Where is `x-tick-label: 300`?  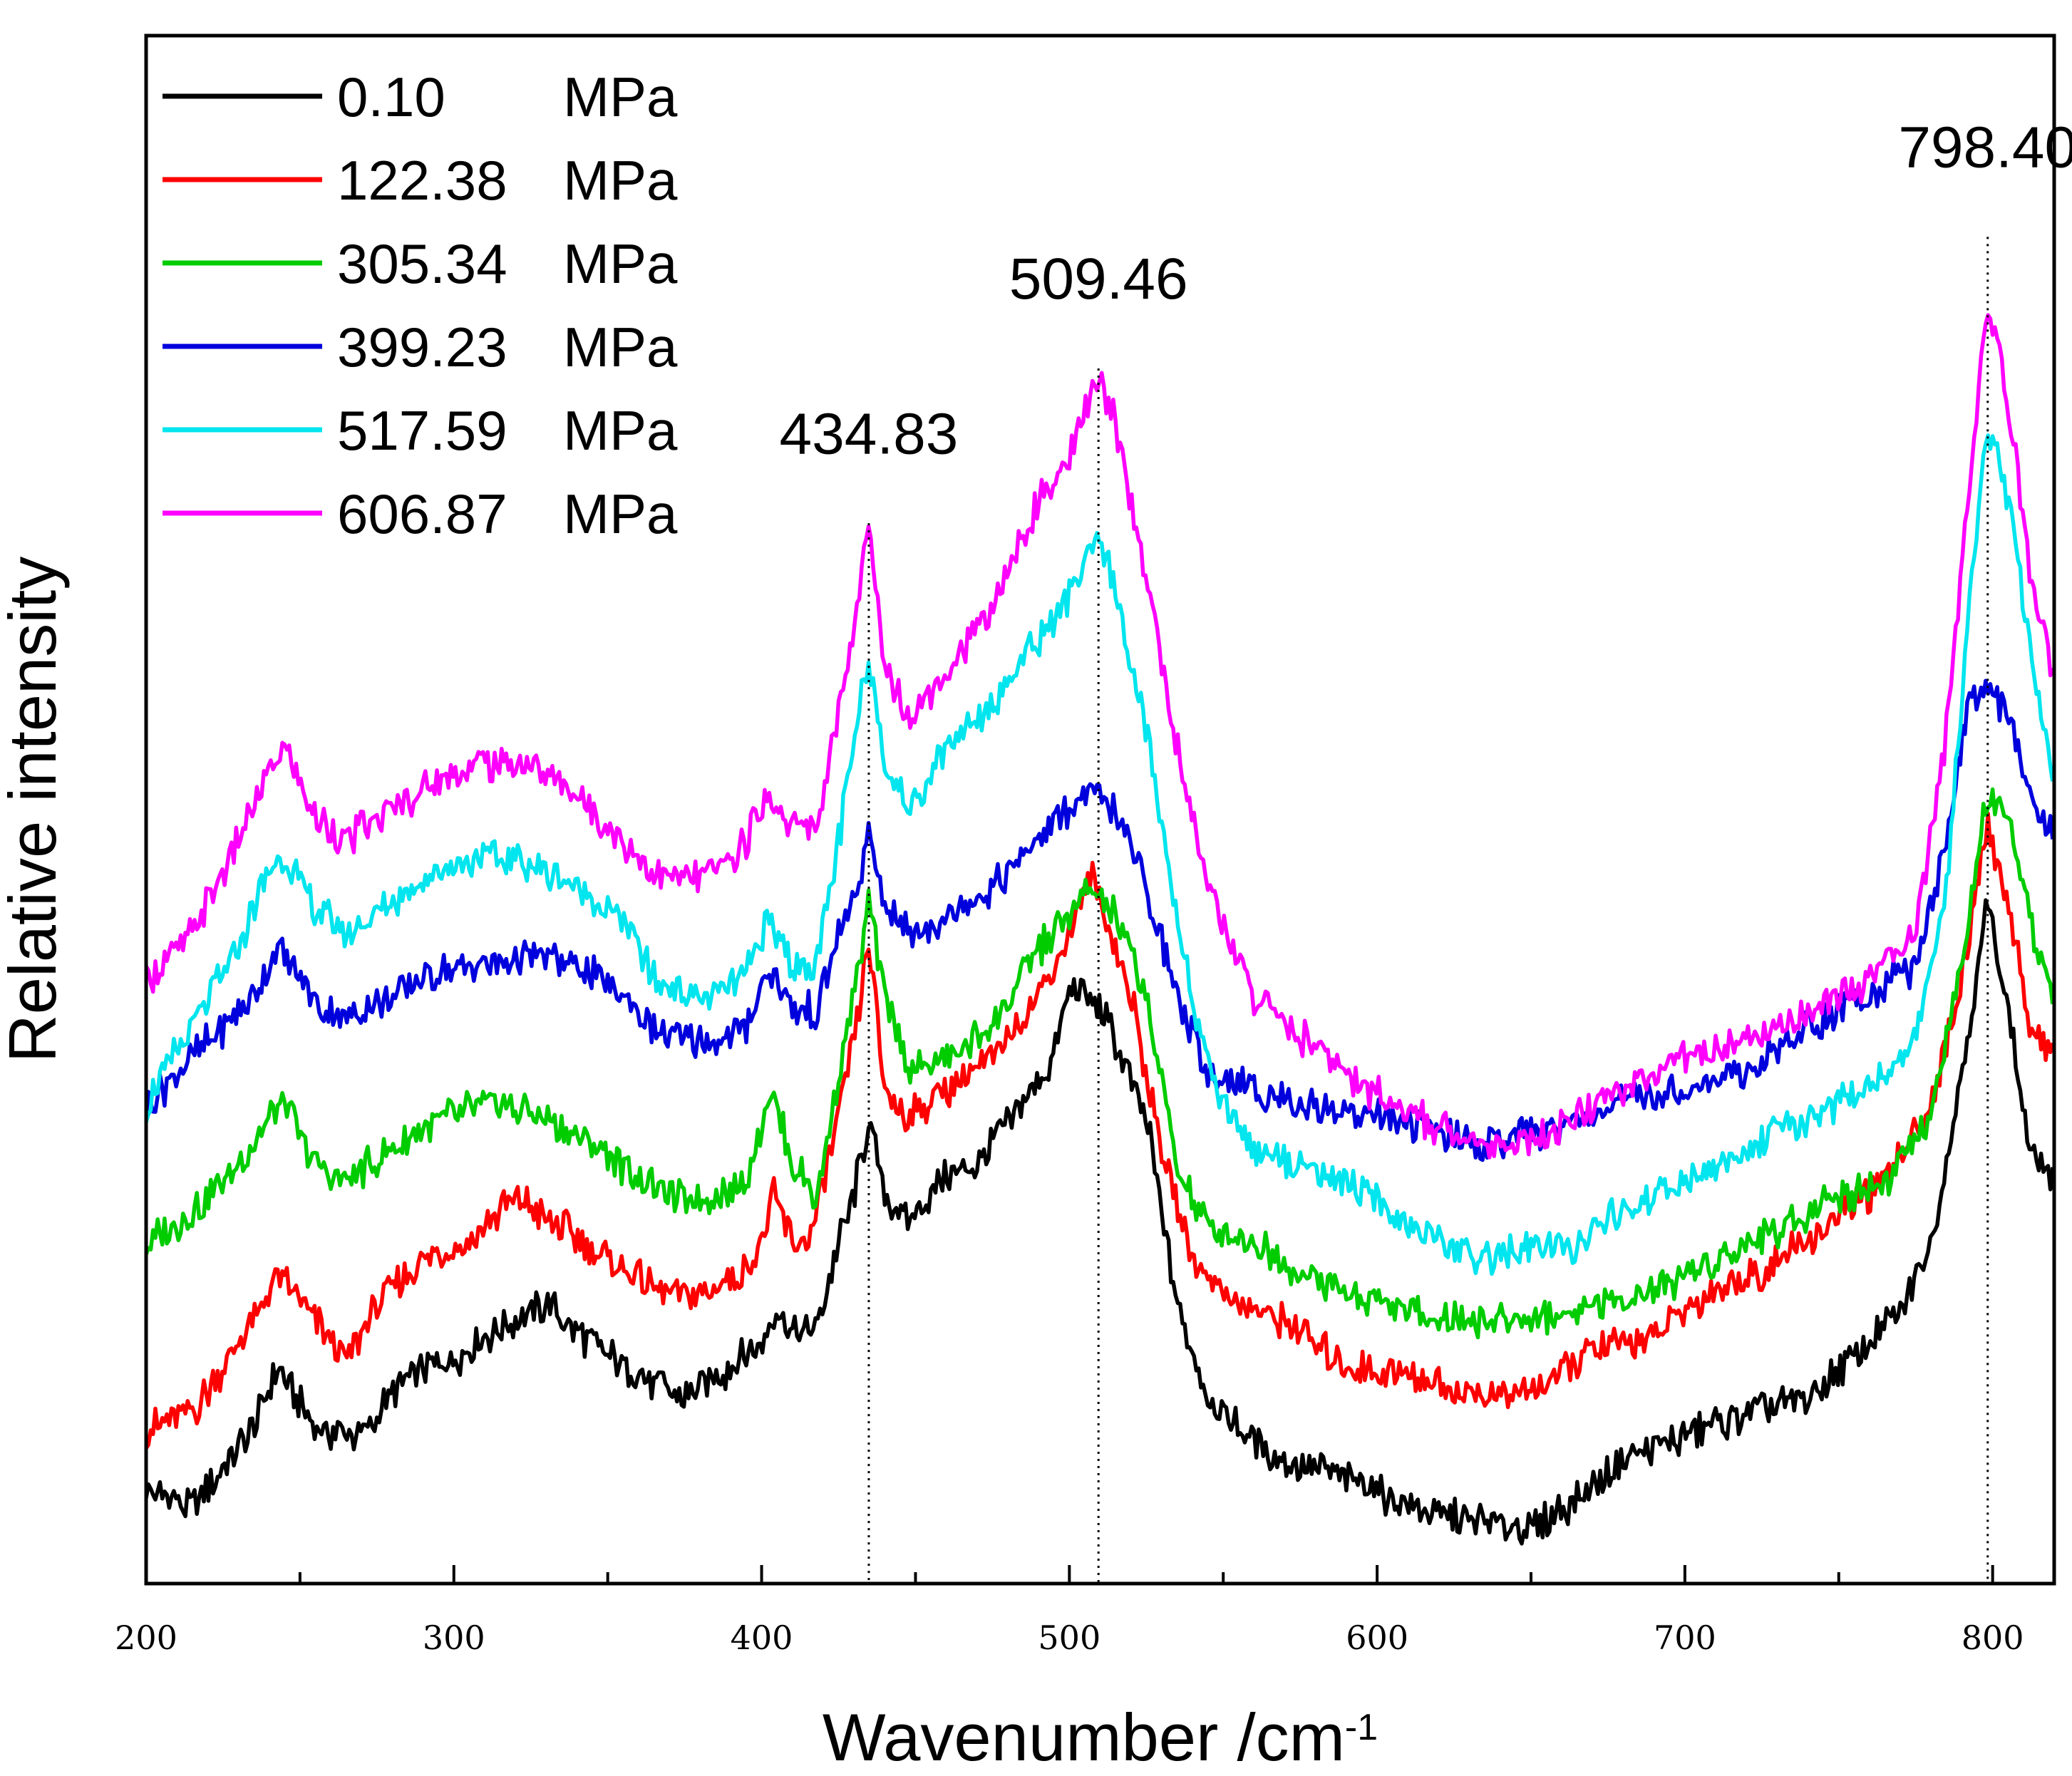
x-tick-label: 300 is located at coordinates (454, 1637).